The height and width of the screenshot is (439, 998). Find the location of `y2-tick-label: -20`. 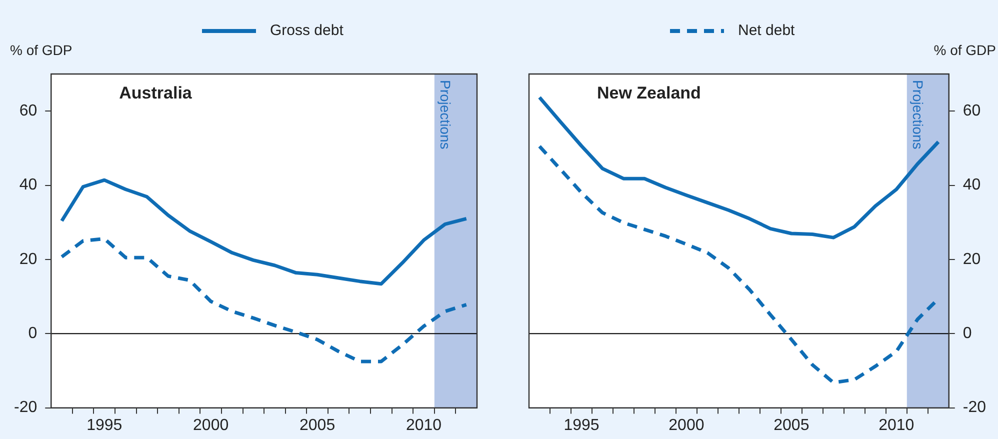

y2-tick-label: -20 is located at coordinates (974, 407).